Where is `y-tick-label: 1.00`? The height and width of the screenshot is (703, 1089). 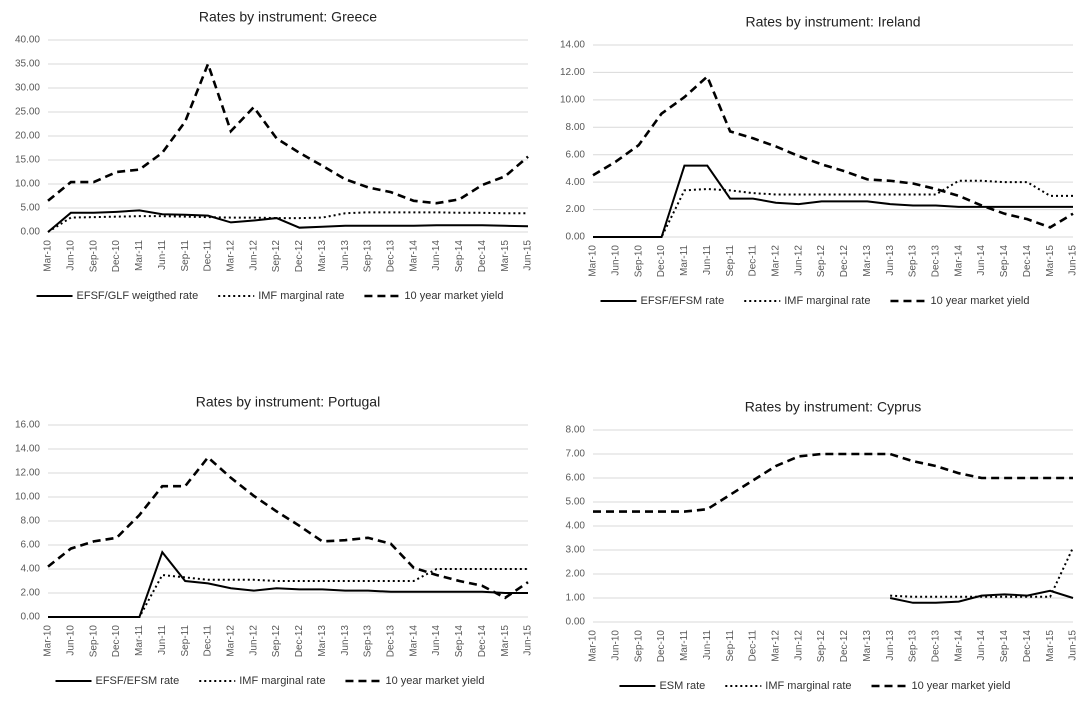
y-tick-label: 1.00 is located at coordinates (576, 598).